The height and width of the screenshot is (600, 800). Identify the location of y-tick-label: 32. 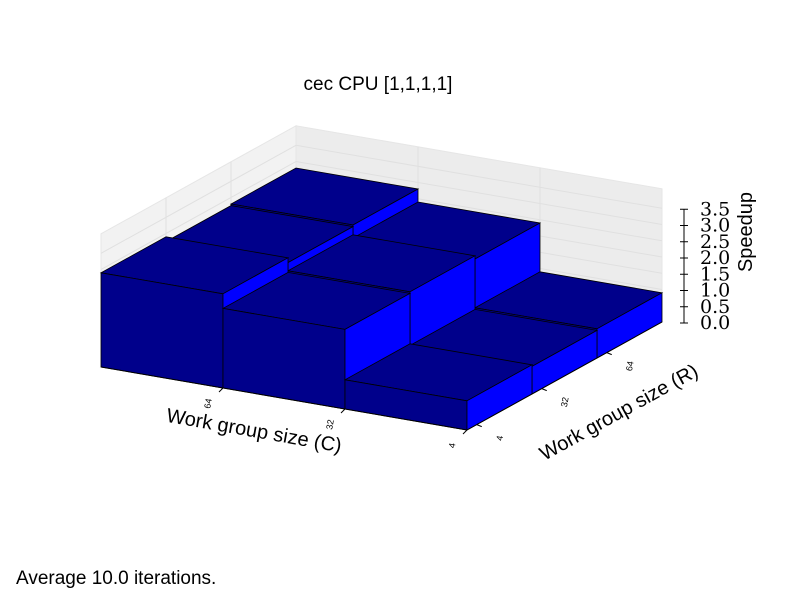
(565, 402).